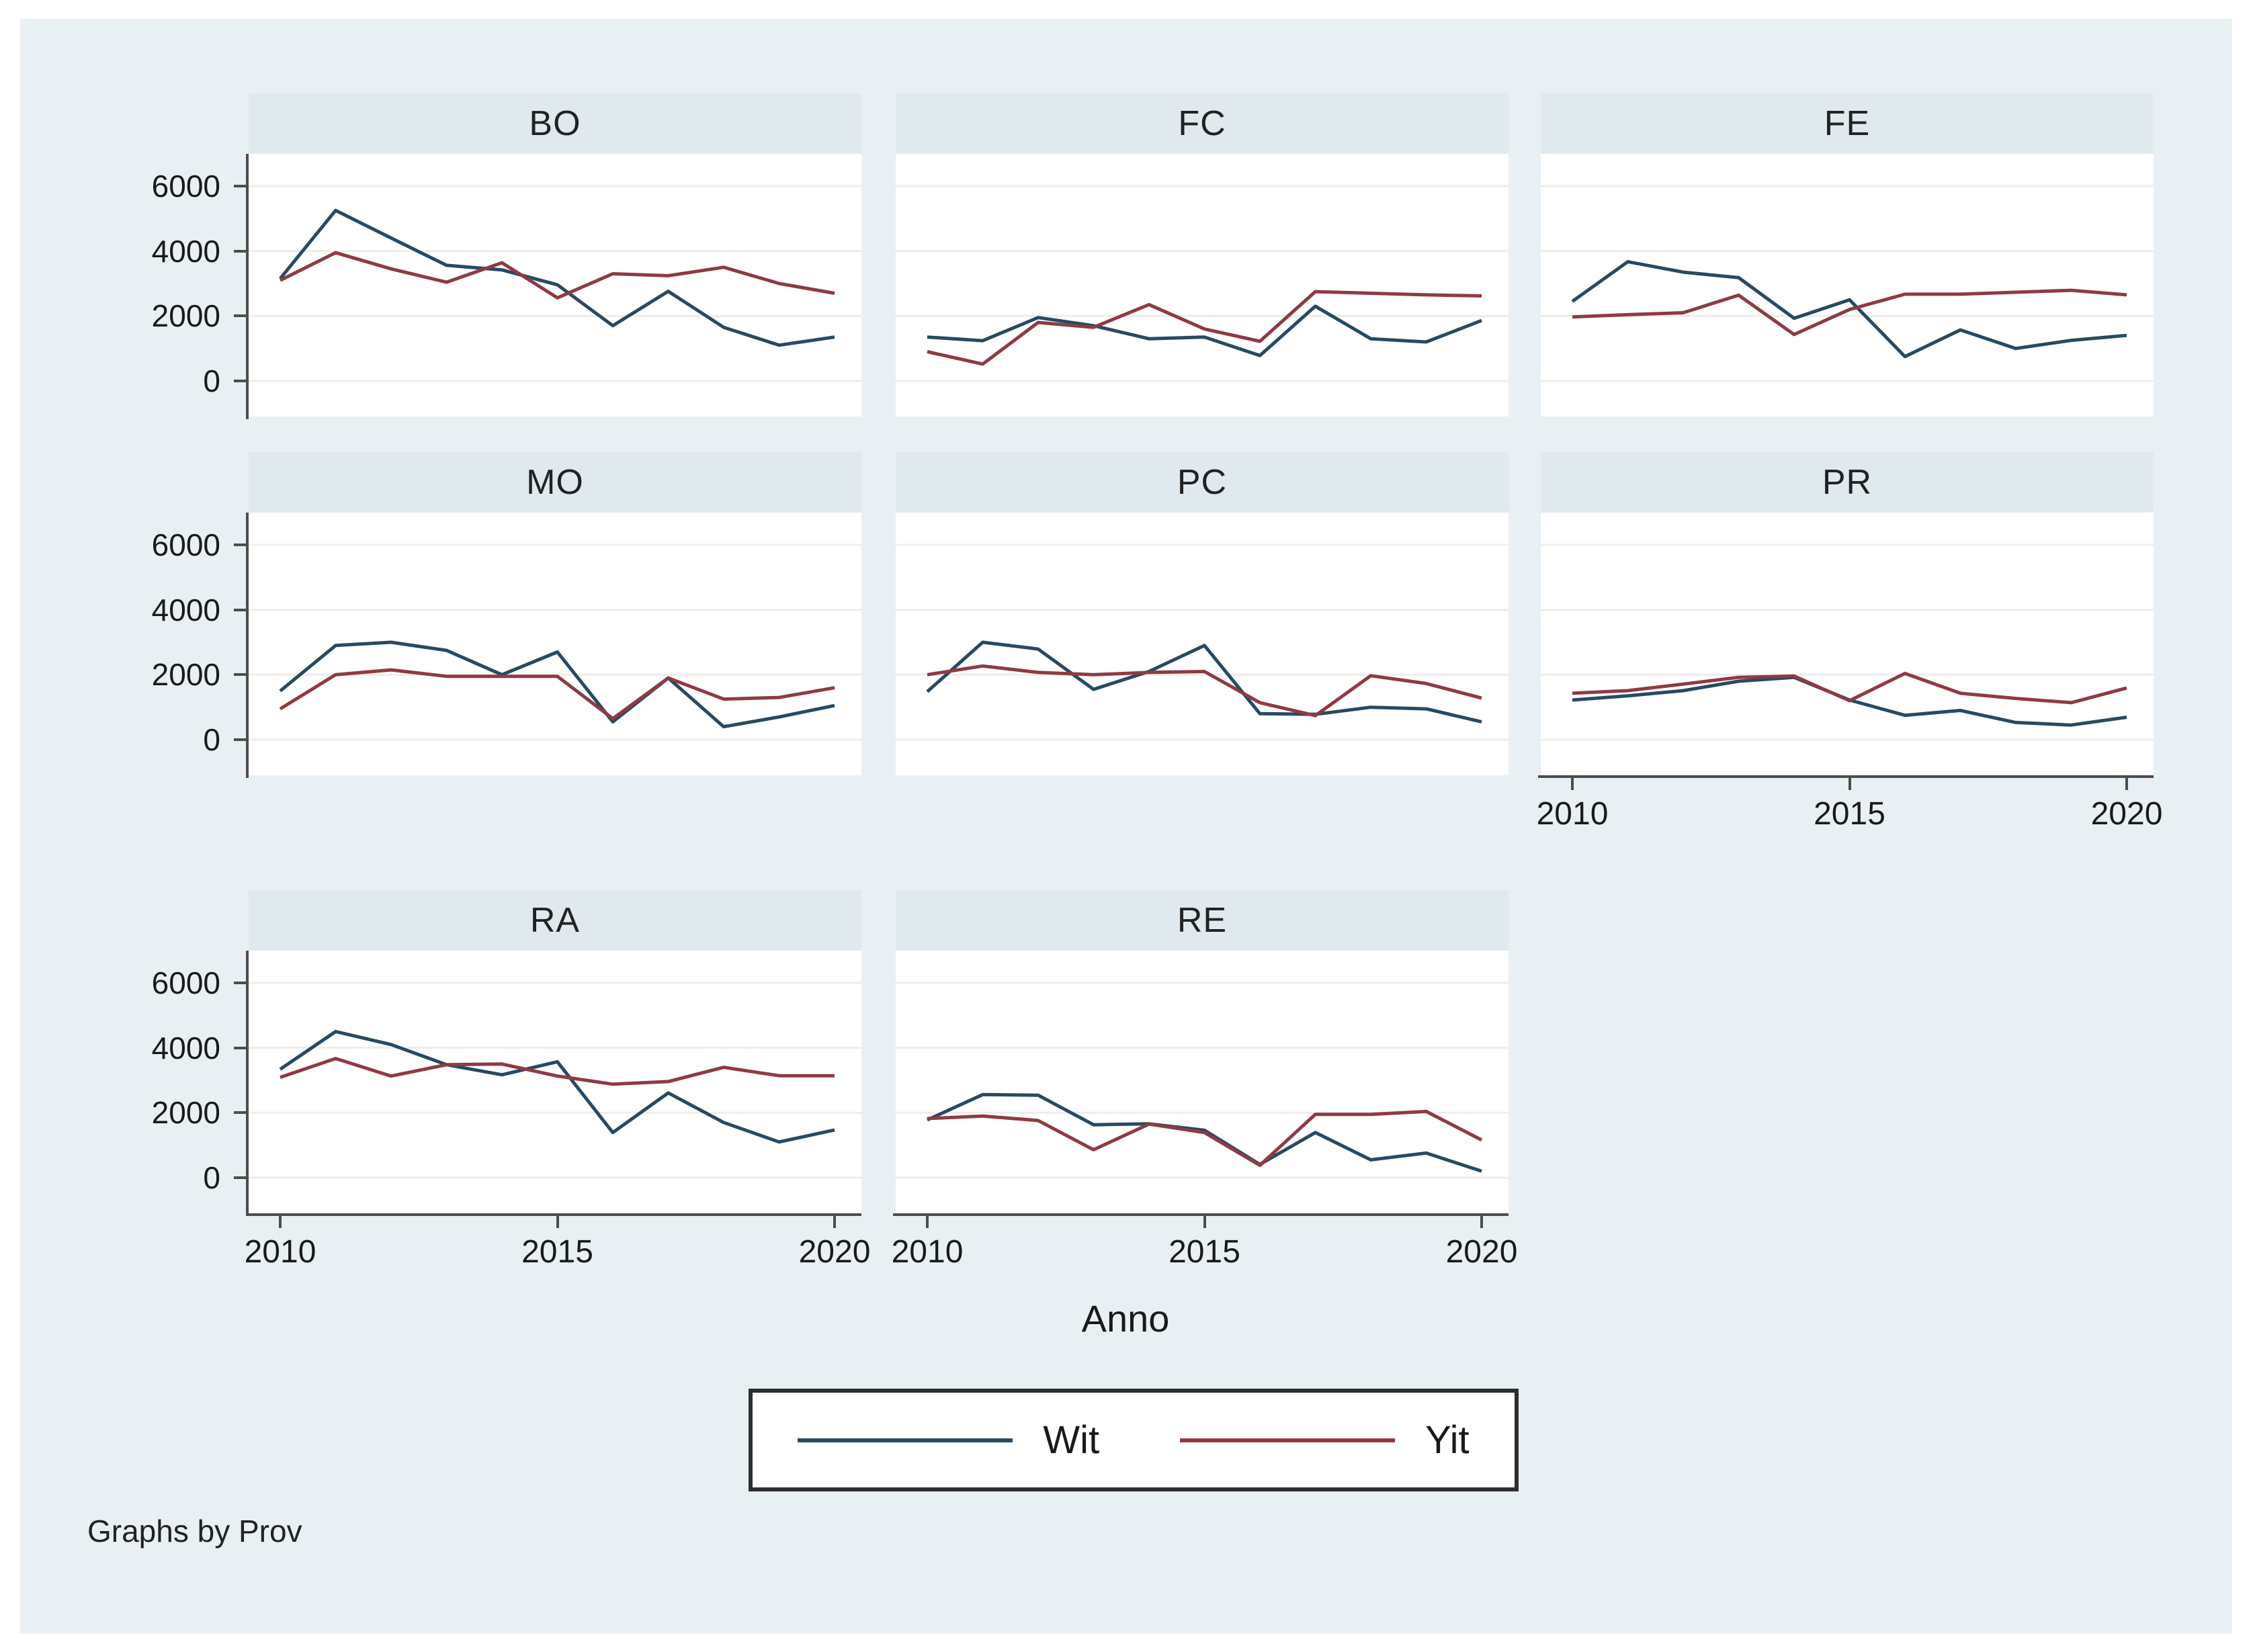 The height and width of the screenshot is (1652, 2251). Describe the element at coordinates (834, 1252) in the screenshot. I see `x-tick-label-ra-2020: 2020` at that location.